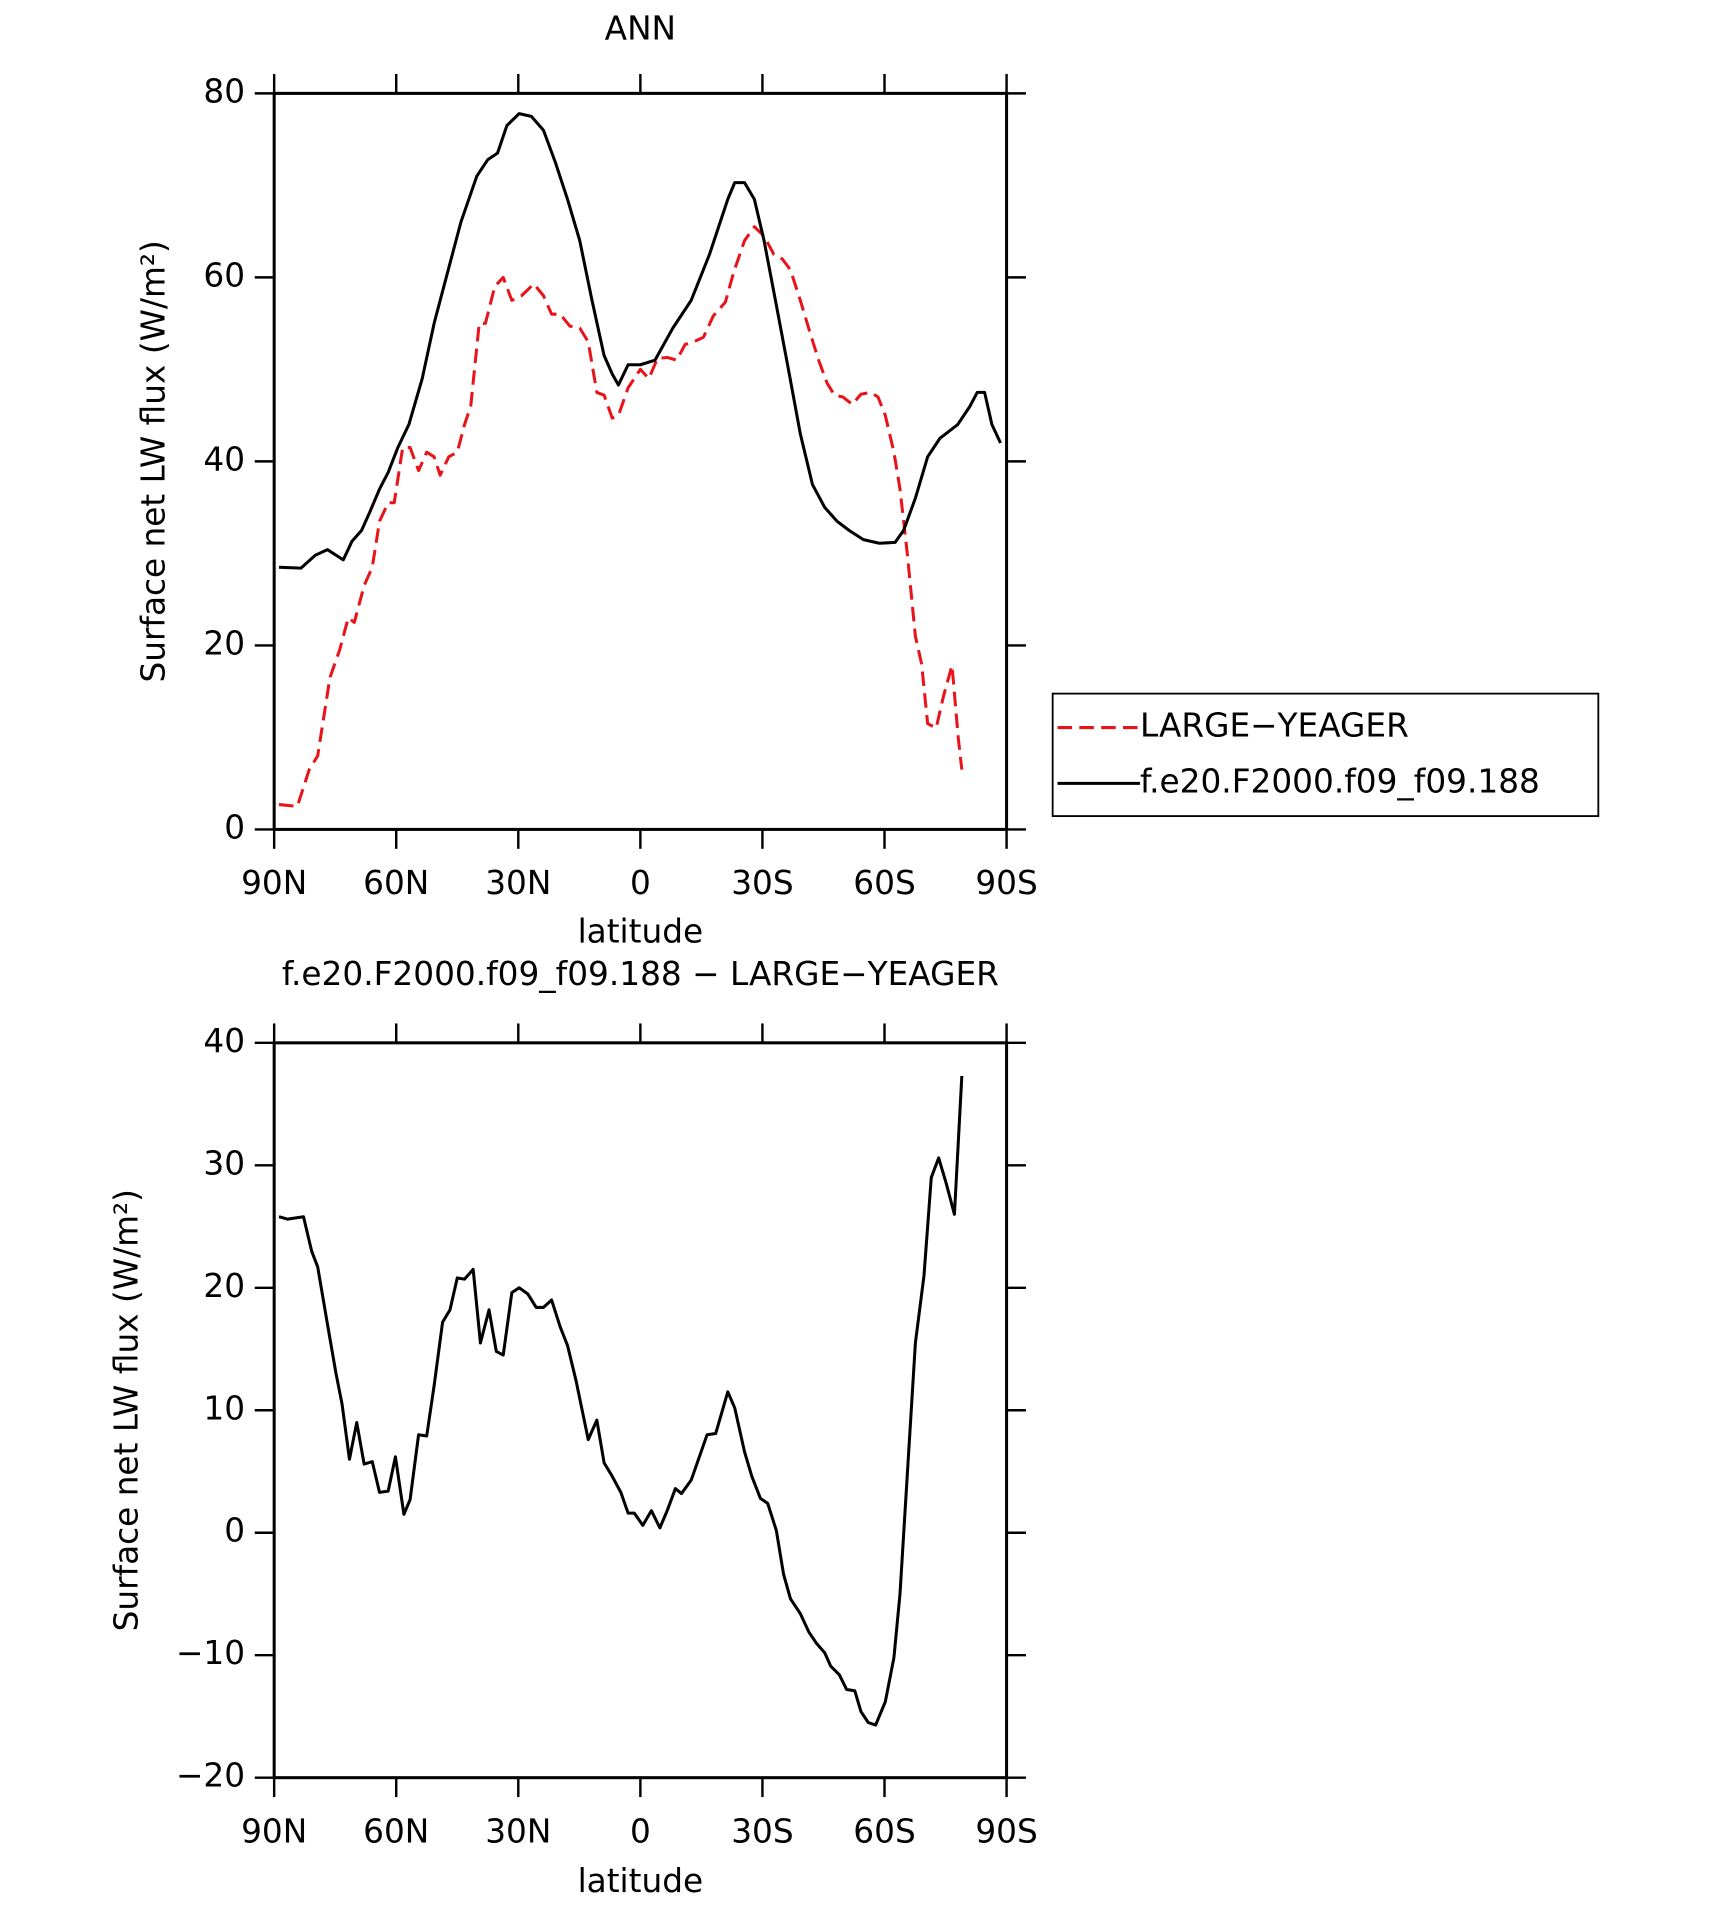 This screenshot has height=1909, width=1710. I want to click on legend-label: LARGE−YEAGER, so click(1274, 726).